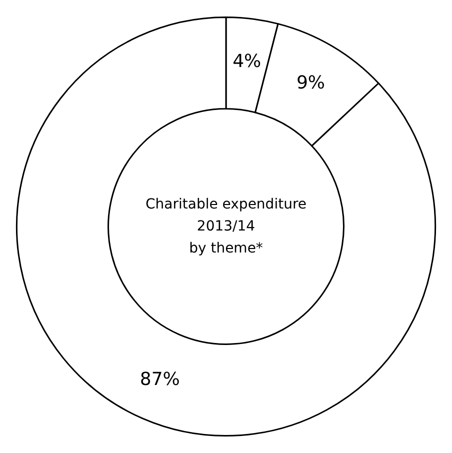 The image size is (452, 453). Describe the element at coordinates (160, 379) in the screenshot. I see `data-label: 87%` at that location.